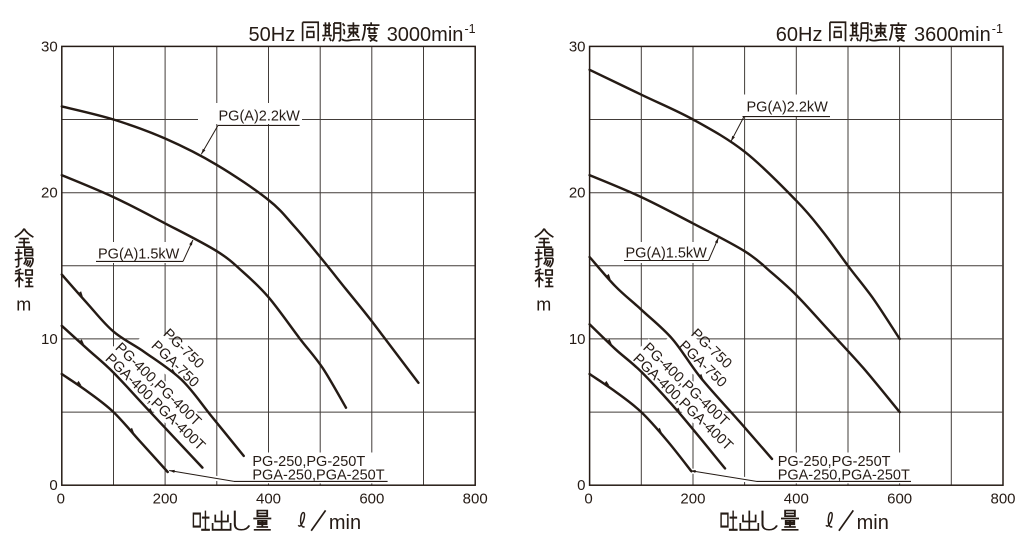 Image resolution: width=1026 pixels, height=546 pixels. I want to click on svg-text: 50Hz, so click(272, 35).